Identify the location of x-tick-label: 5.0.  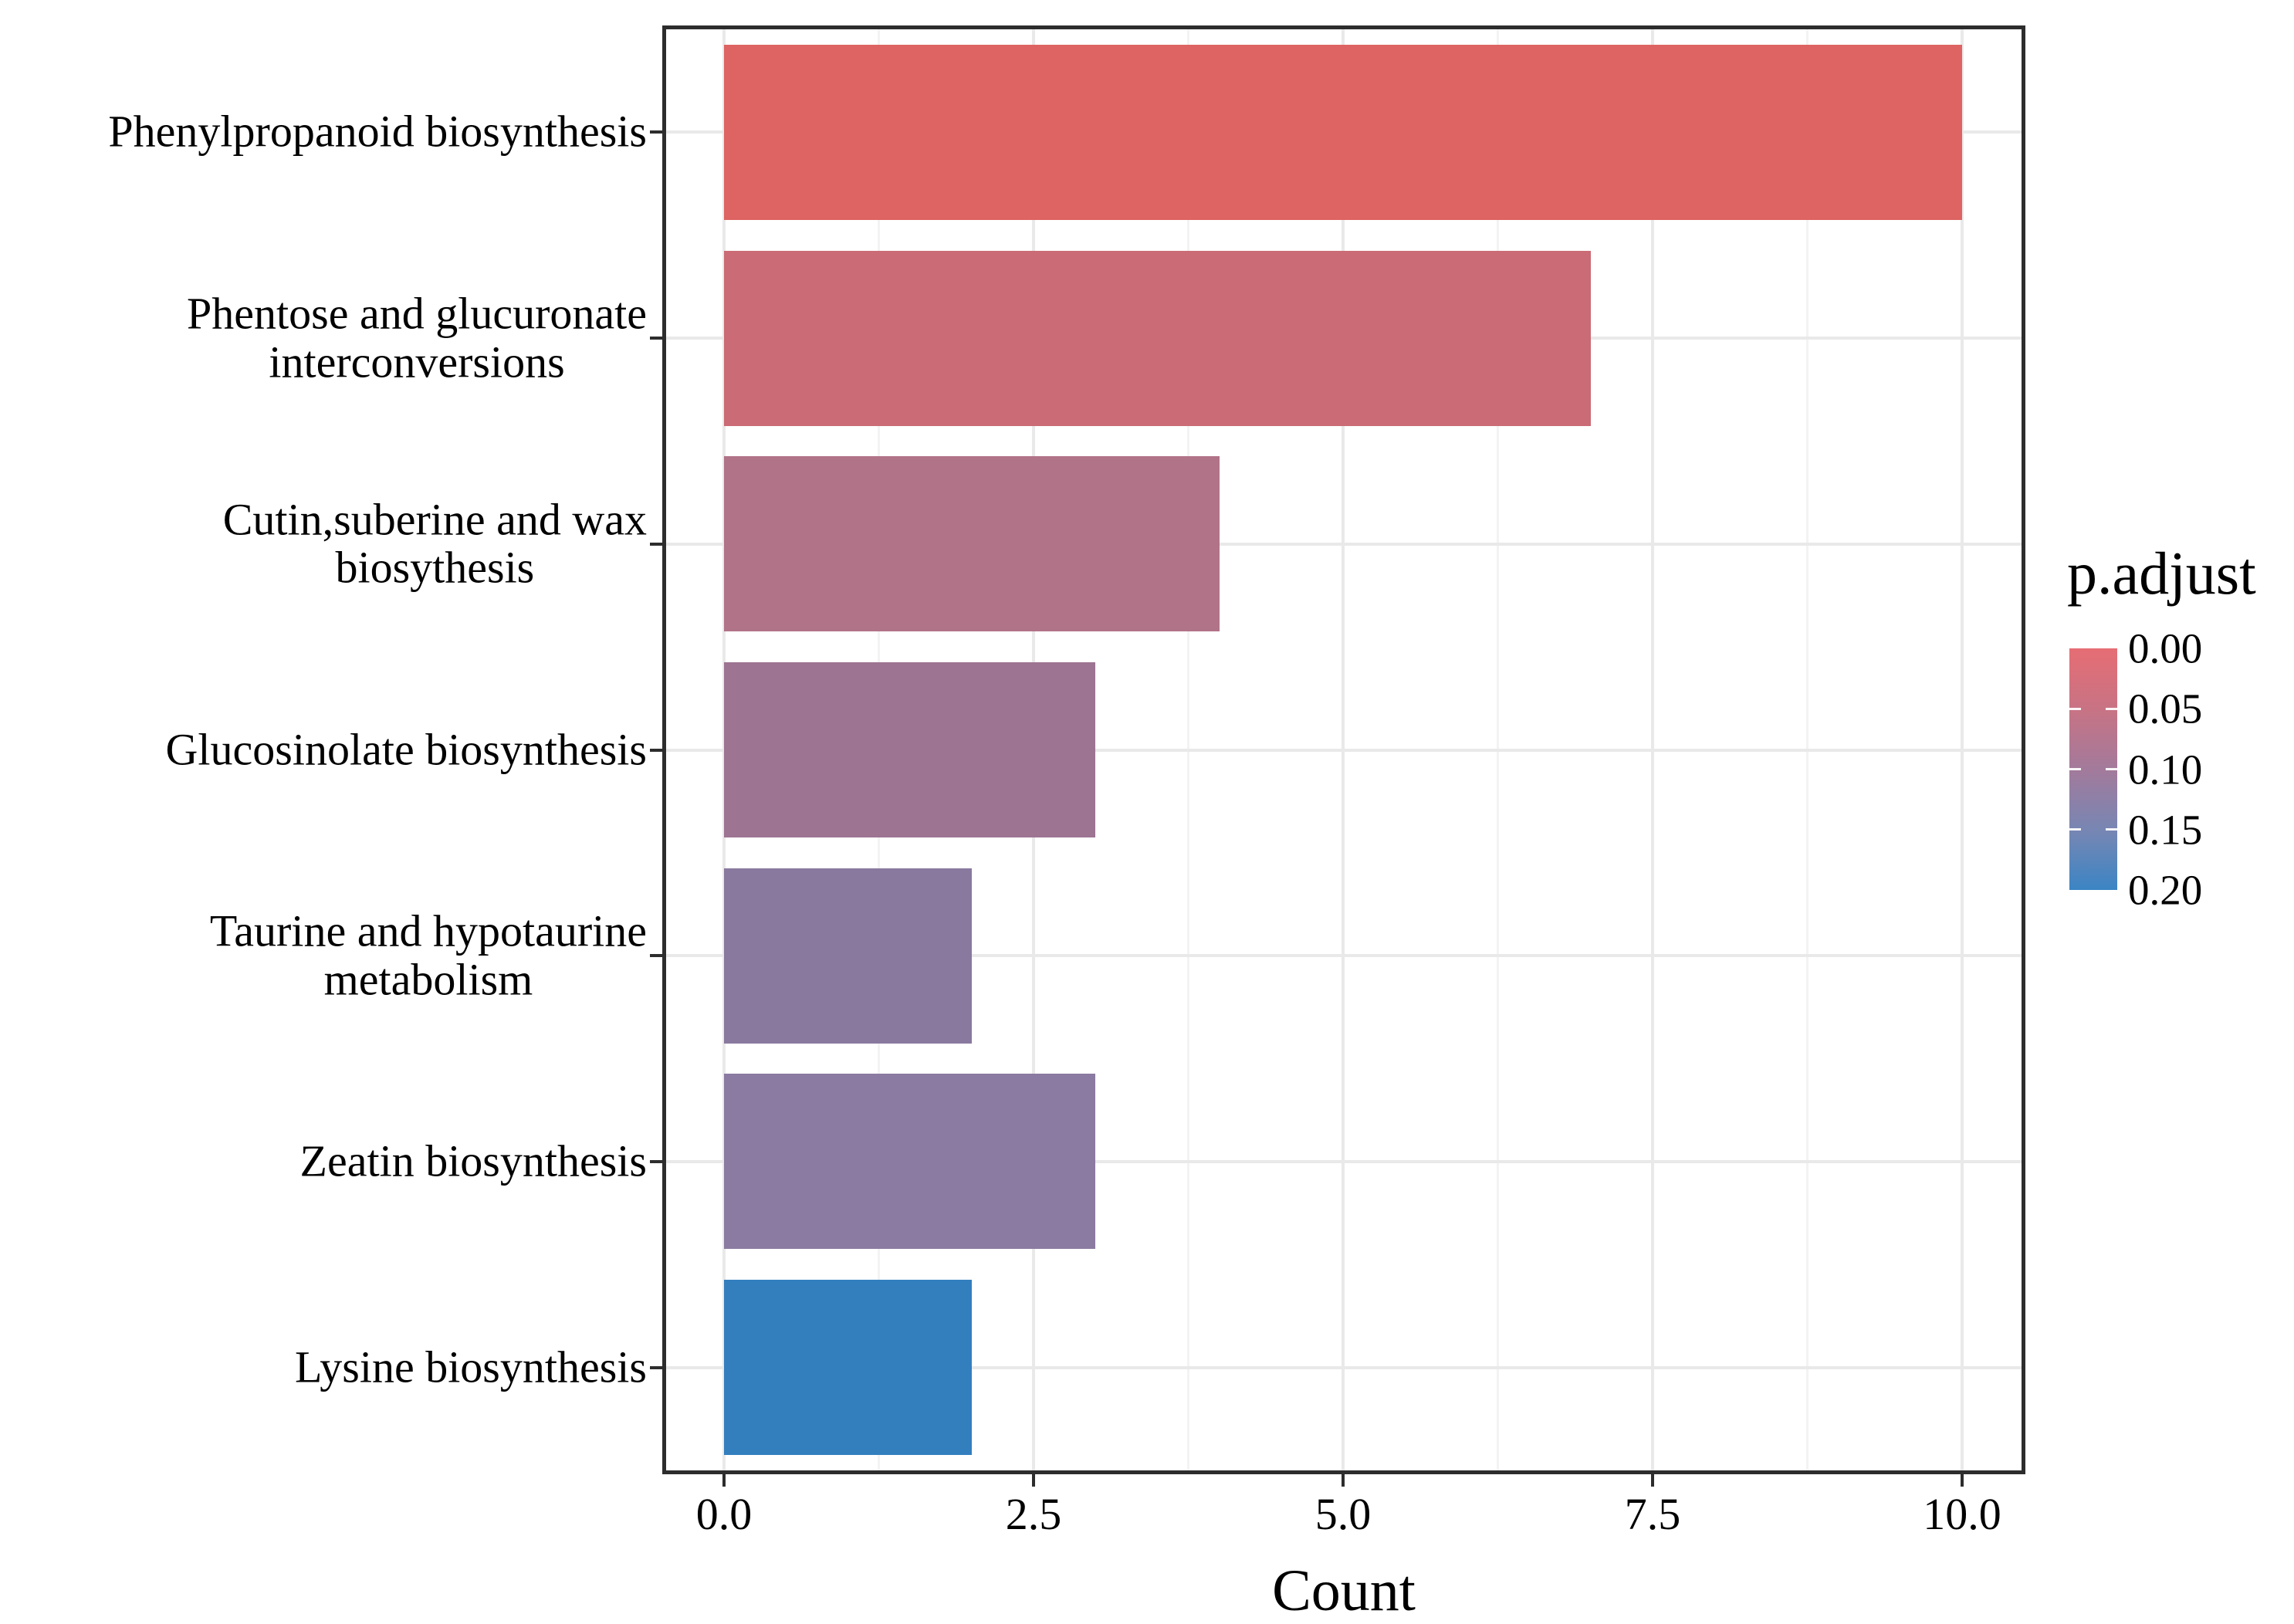
(1343, 1514).